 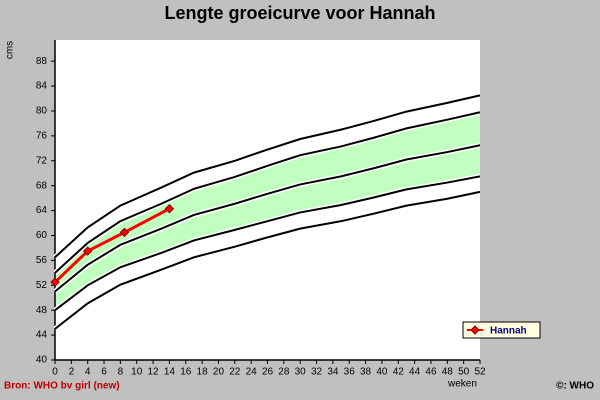 I want to click on y-tick-label: 52, so click(x=42, y=285).